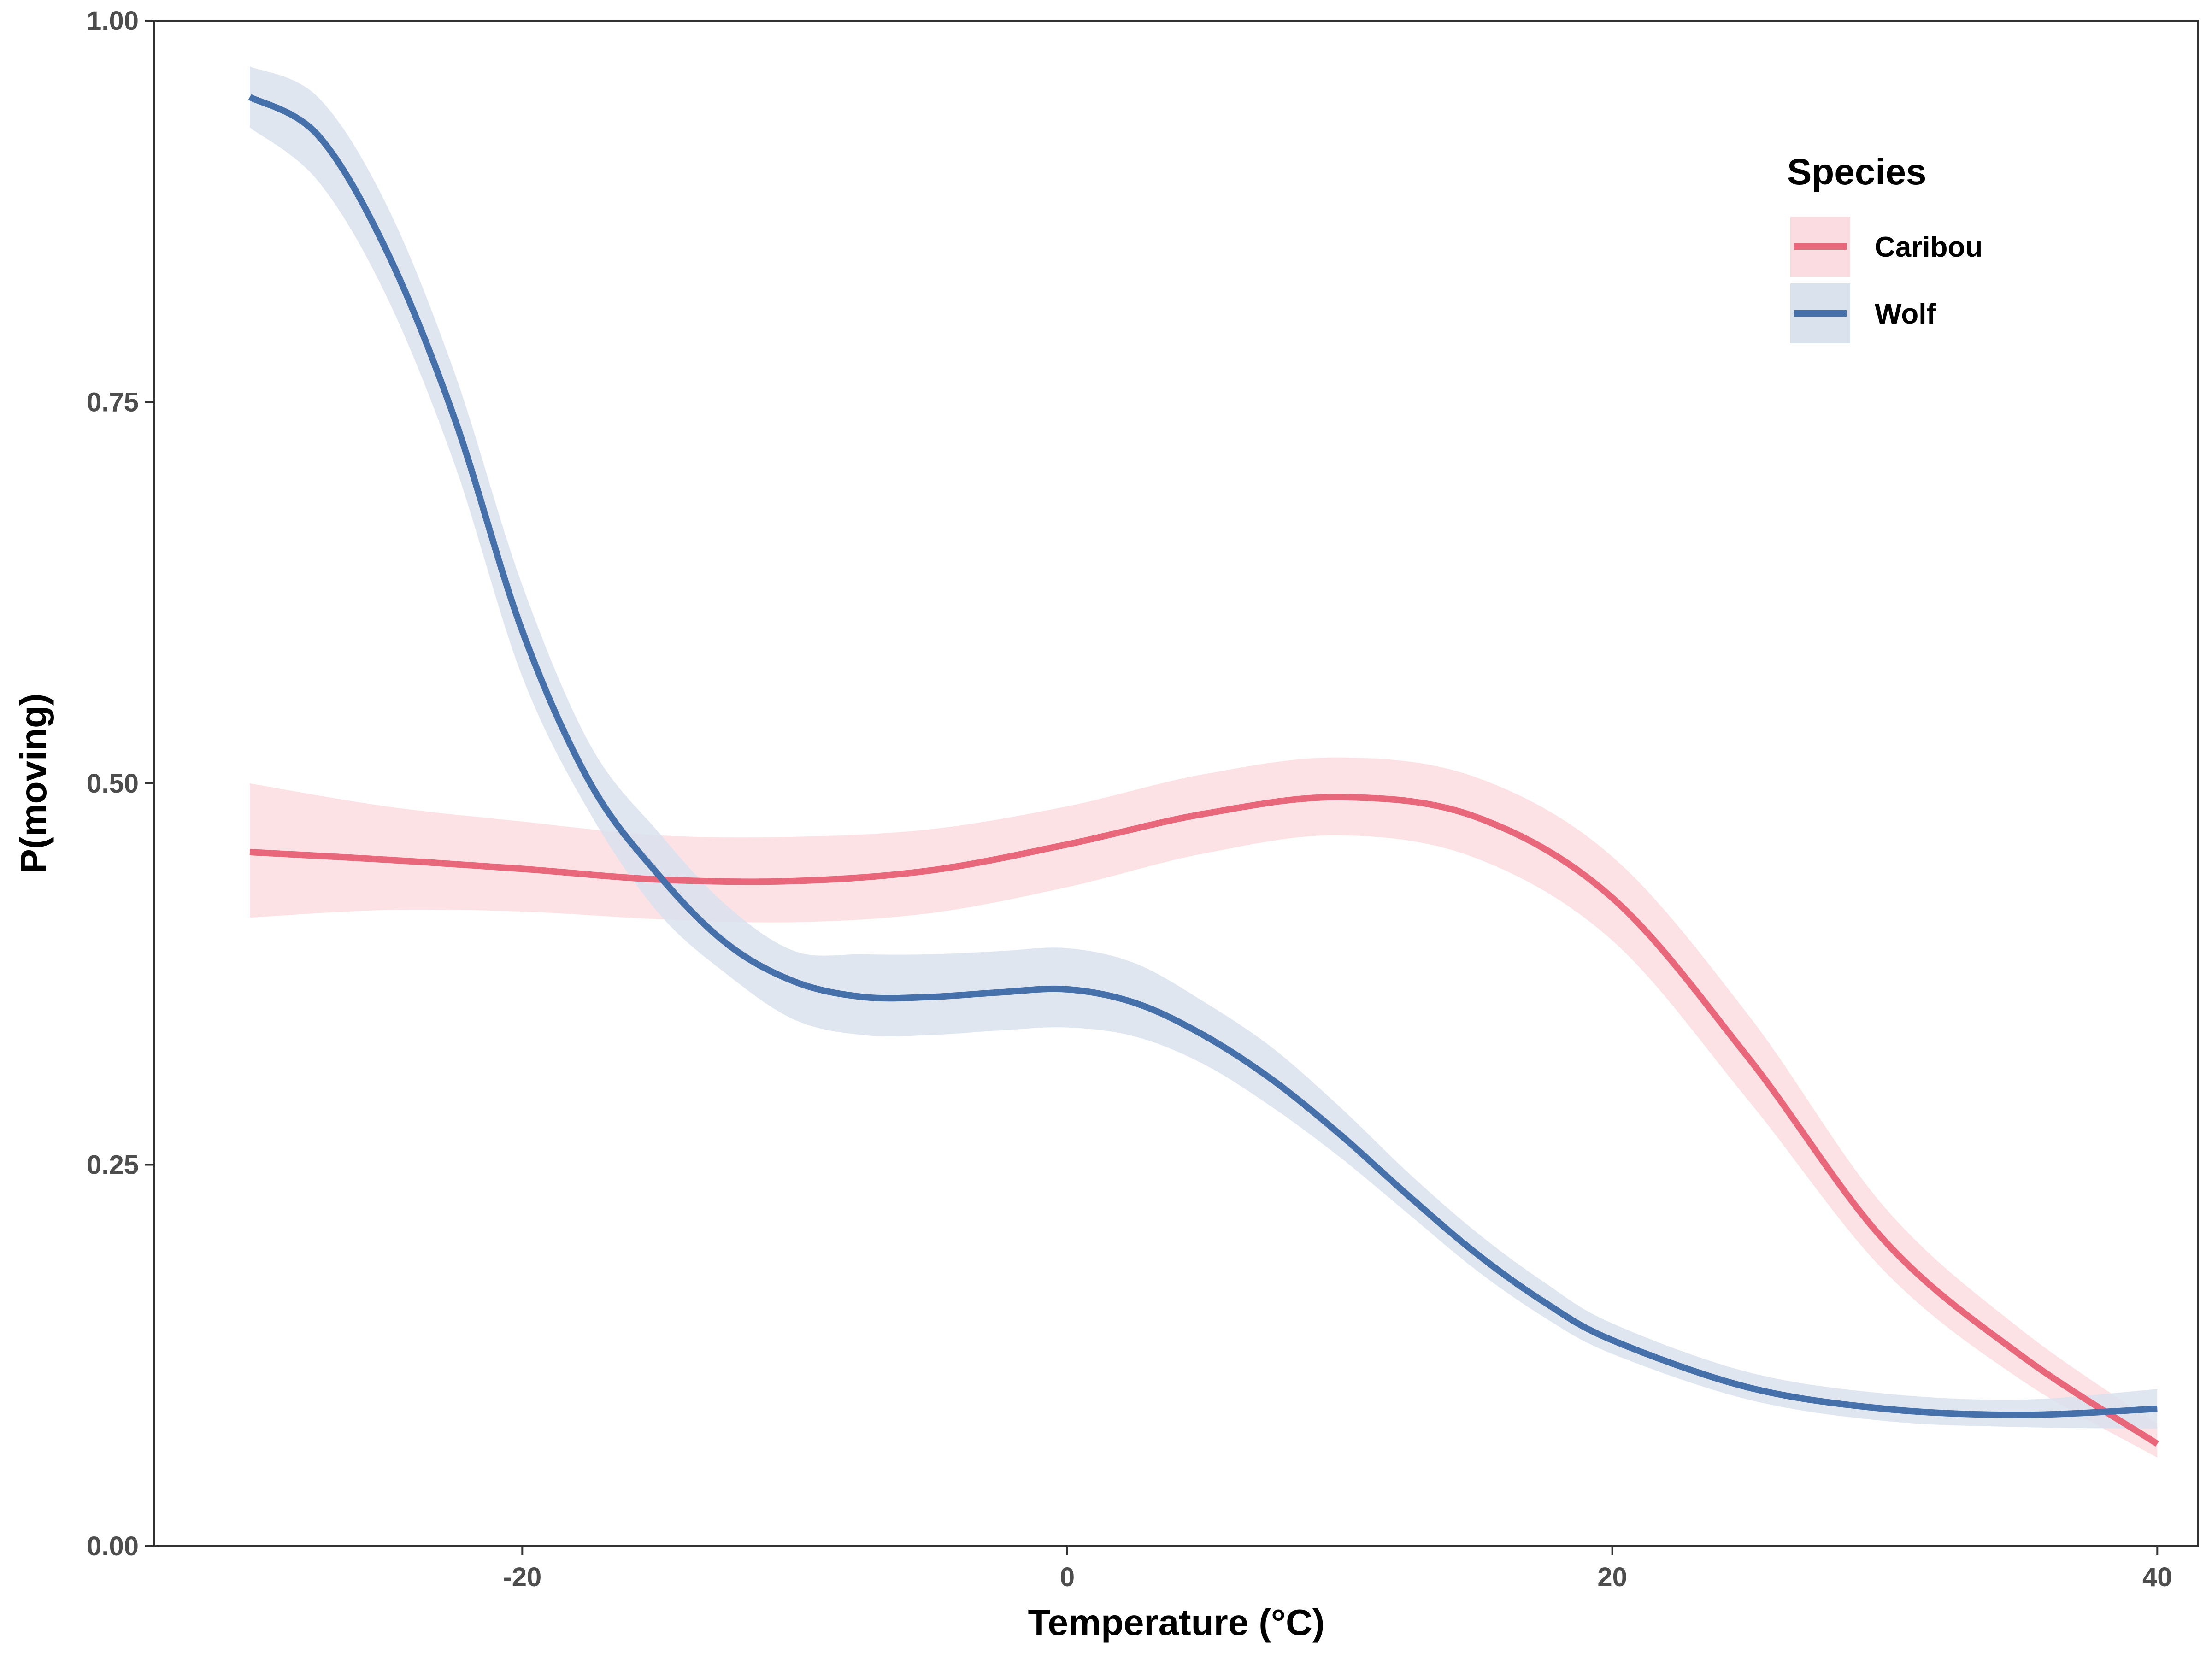  Describe the element at coordinates (33, 783) in the screenshot. I see `y-axis-title: P(moving)` at that location.